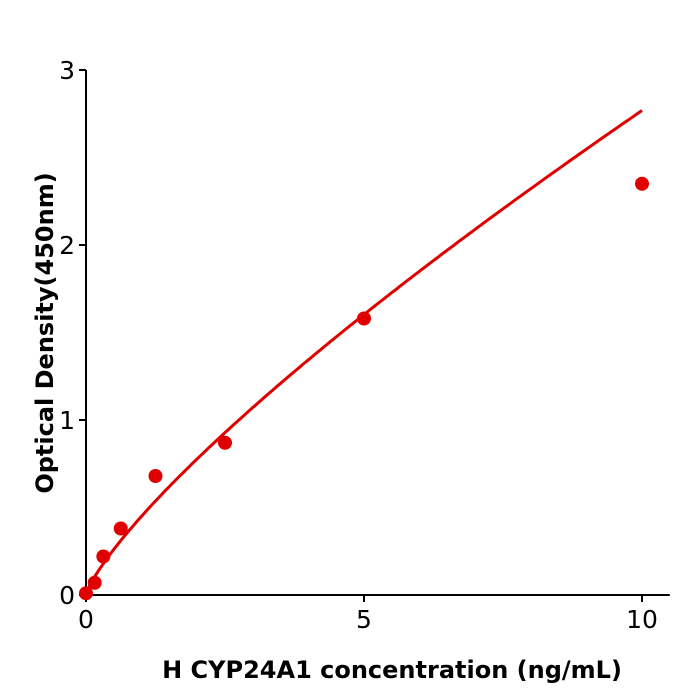 The image size is (700, 700). I want to click on x-tick-label: 0, so click(86, 619).